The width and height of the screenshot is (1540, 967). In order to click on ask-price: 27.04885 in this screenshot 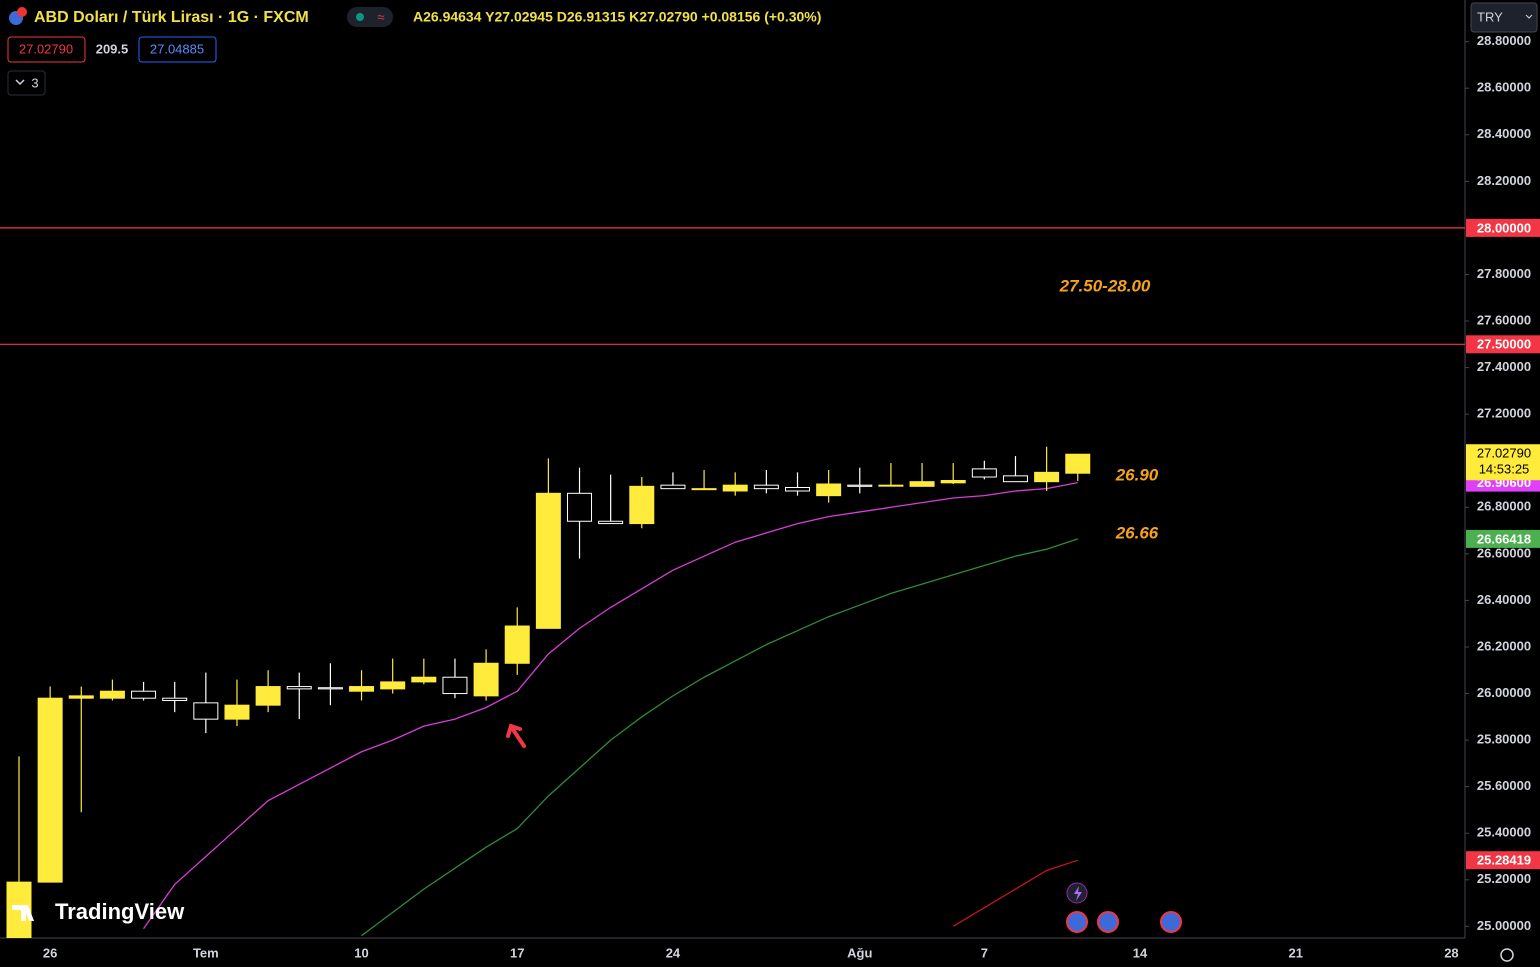, I will do `click(177, 48)`.